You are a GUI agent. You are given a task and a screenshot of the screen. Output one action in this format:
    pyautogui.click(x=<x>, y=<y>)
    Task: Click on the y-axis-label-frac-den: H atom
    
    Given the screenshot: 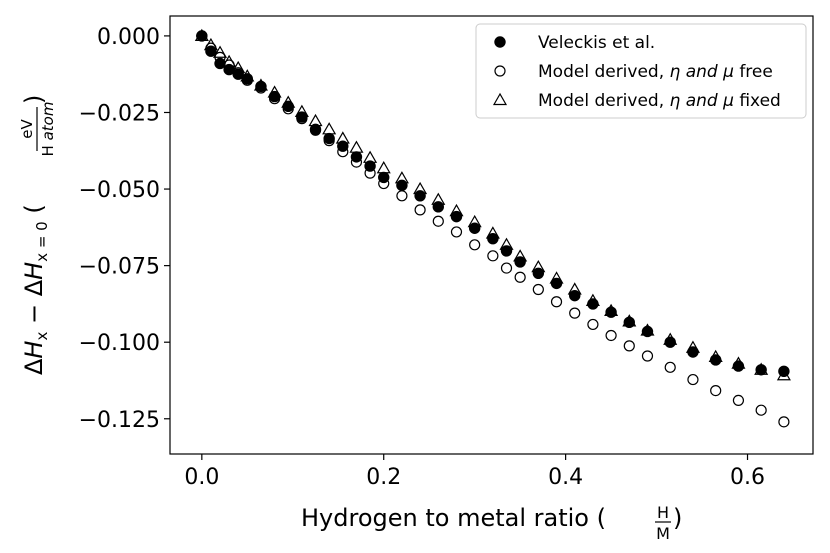 What is the action you would take?
    pyautogui.click(x=48, y=129)
    